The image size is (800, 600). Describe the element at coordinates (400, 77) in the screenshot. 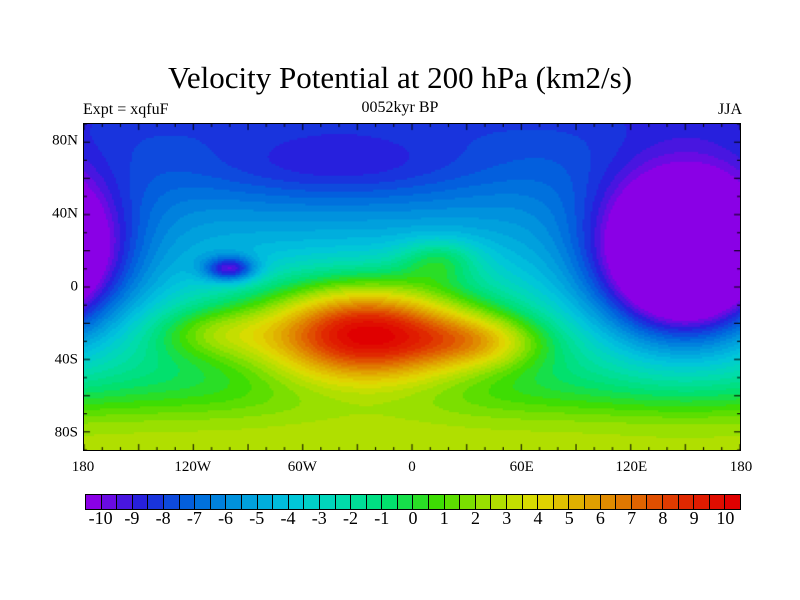

I see `chart-title: Velocity Potential at 200 hPa (km2/s)` at that location.